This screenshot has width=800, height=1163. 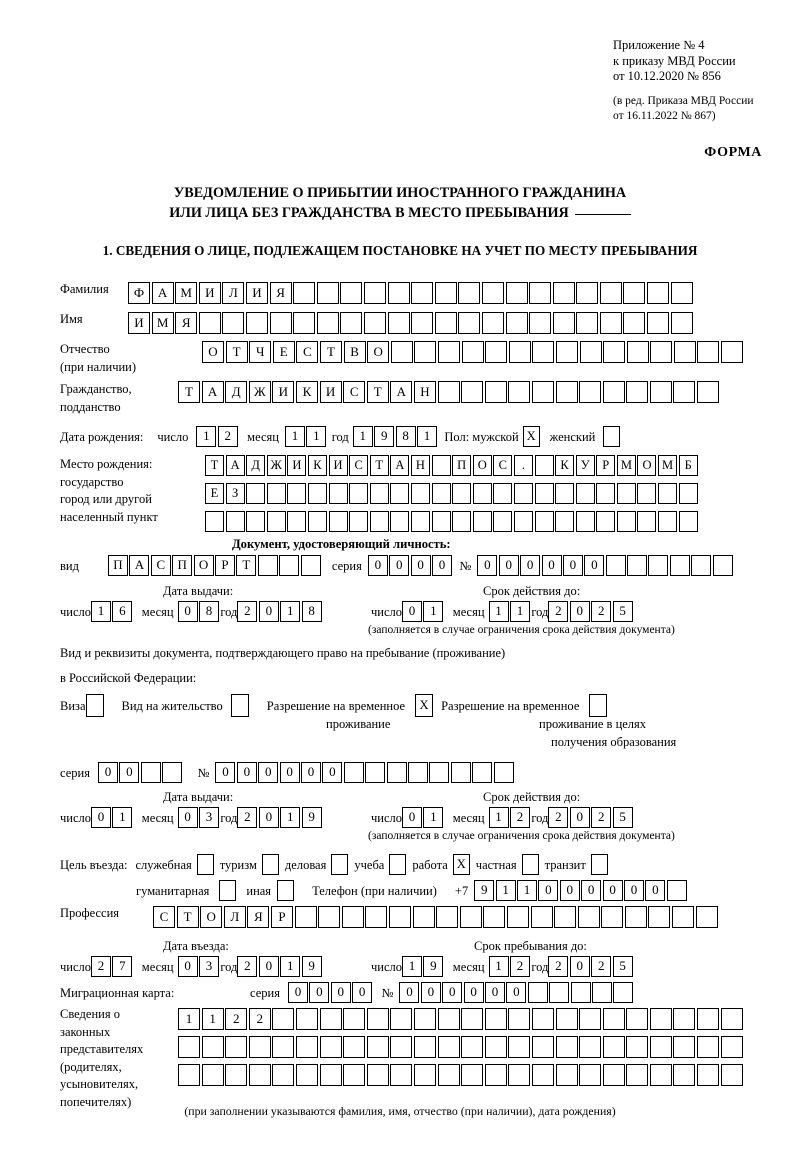 I want to click on purpose-option-checkbox, so click(x=340, y=864).